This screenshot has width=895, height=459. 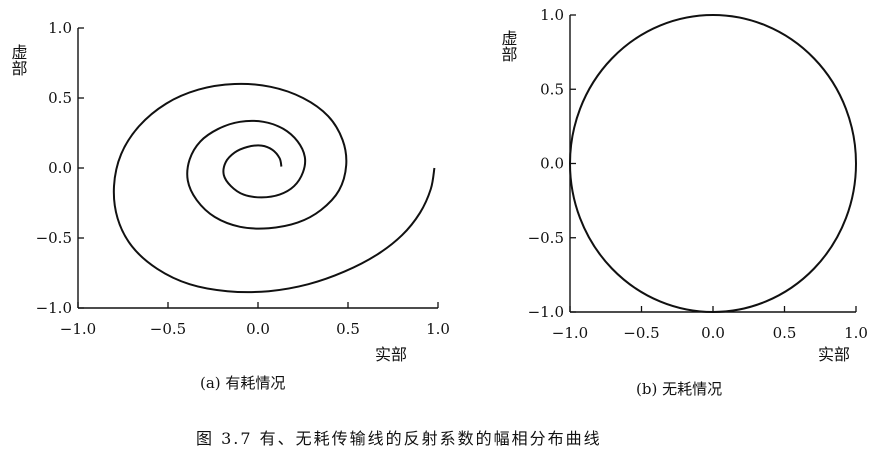 What do you see at coordinates (552, 89) in the screenshot?
I see `panel-b-y-tick-label: 0.5` at bounding box center [552, 89].